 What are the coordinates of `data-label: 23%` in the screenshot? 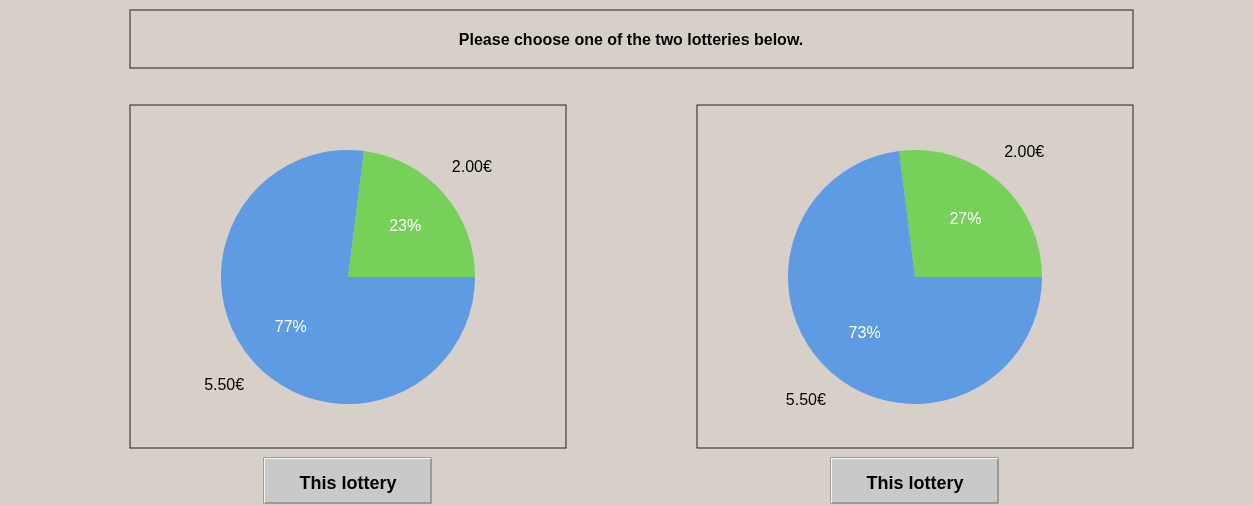 It's located at (405, 225).